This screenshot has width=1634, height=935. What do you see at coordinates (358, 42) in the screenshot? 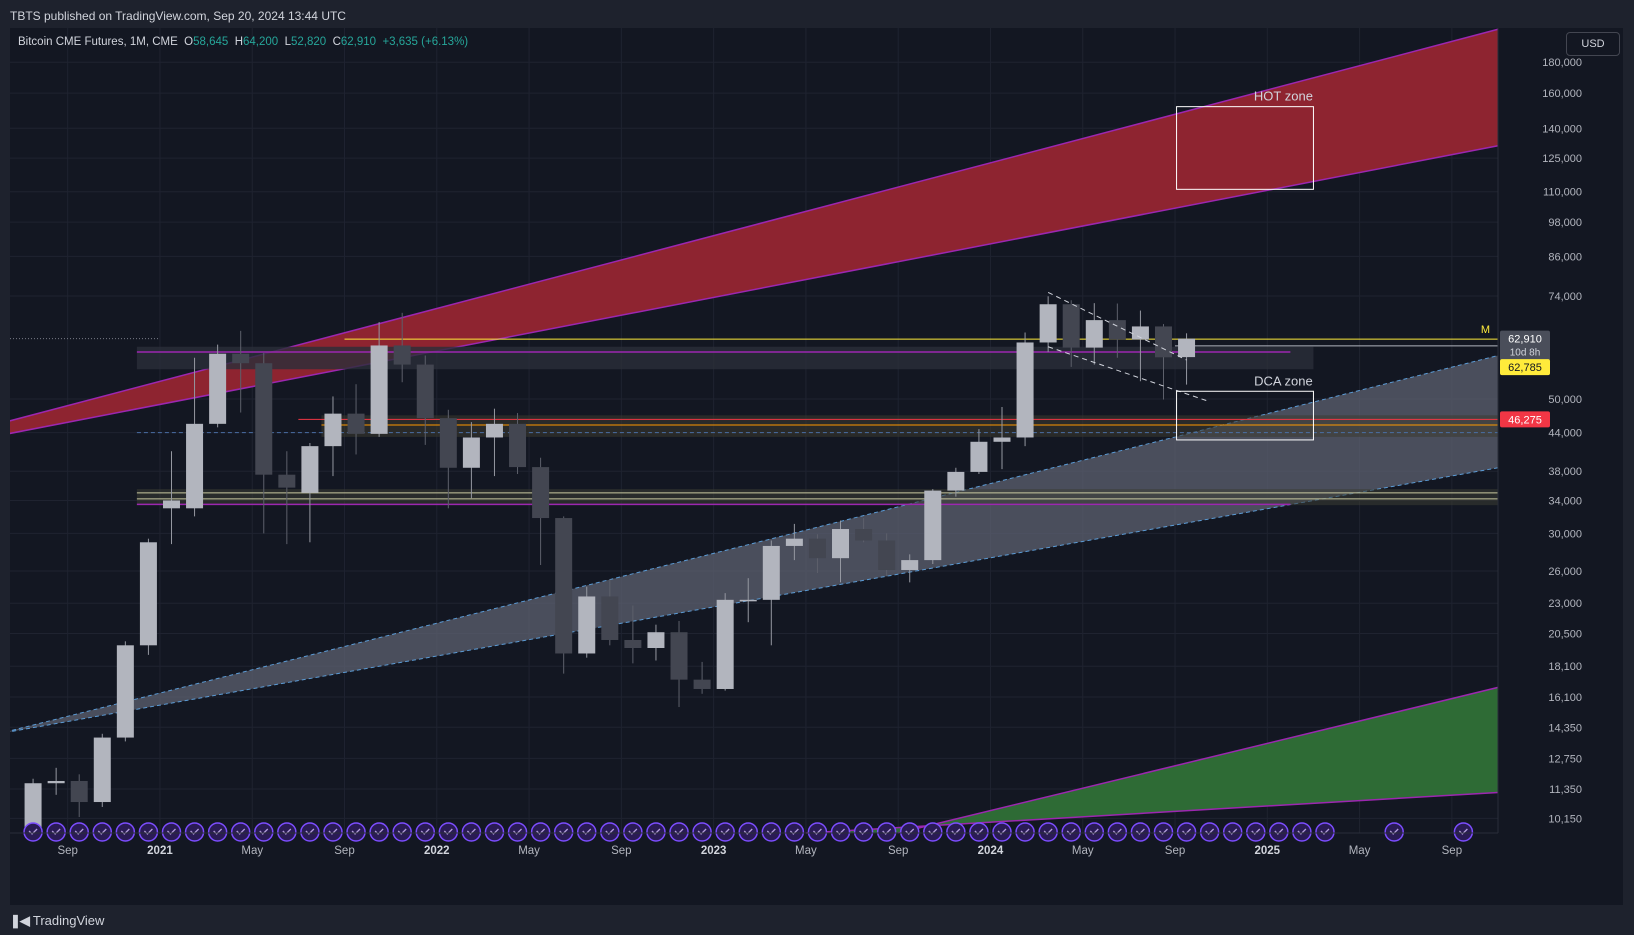
I see `close-value: 62,910` at bounding box center [358, 42].